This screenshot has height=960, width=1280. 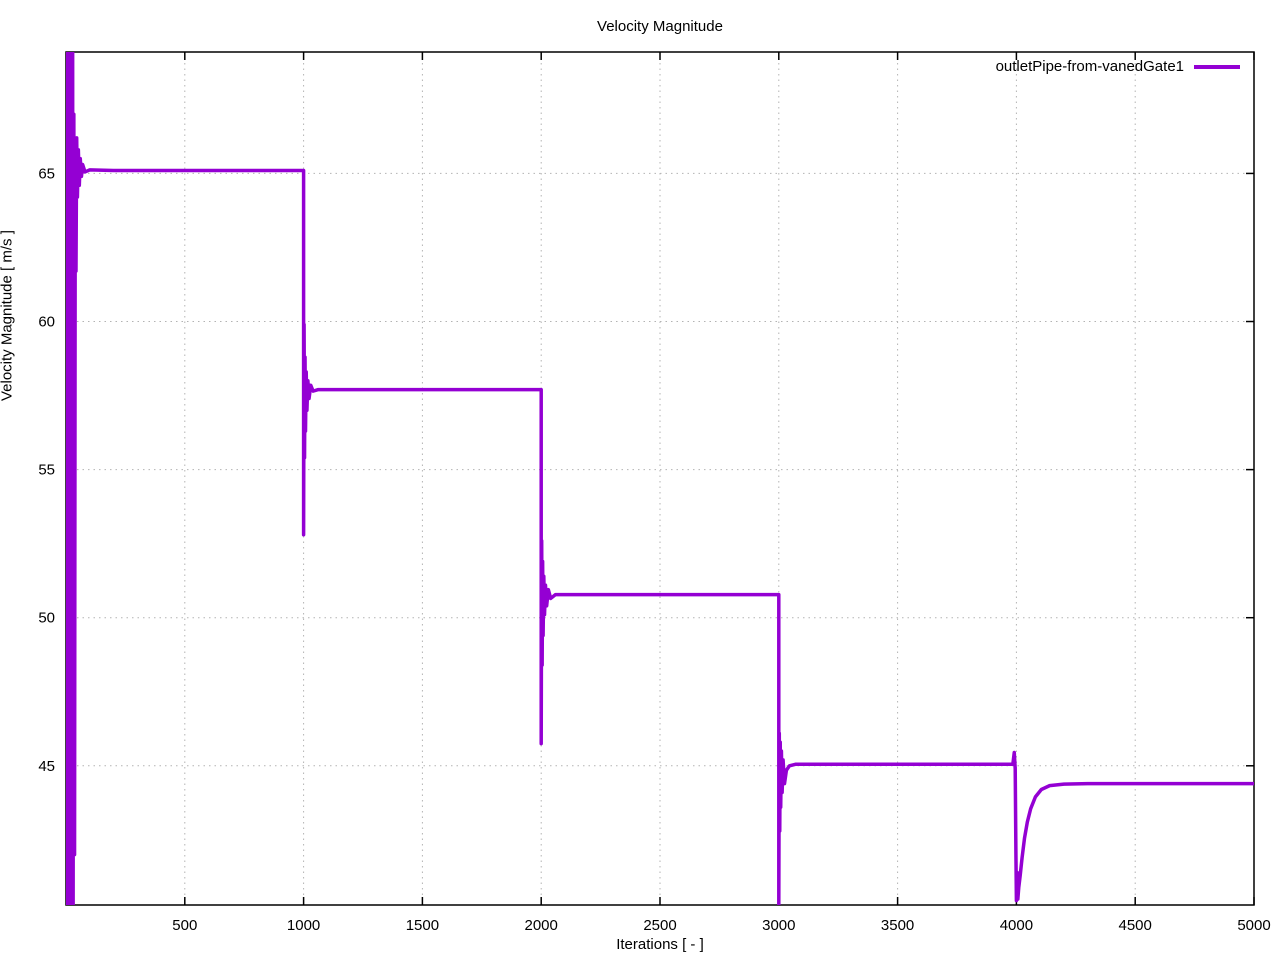 What do you see at coordinates (1135, 925) in the screenshot?
I see `x-tick-label: 4500` at bounding box center [1135, 925].